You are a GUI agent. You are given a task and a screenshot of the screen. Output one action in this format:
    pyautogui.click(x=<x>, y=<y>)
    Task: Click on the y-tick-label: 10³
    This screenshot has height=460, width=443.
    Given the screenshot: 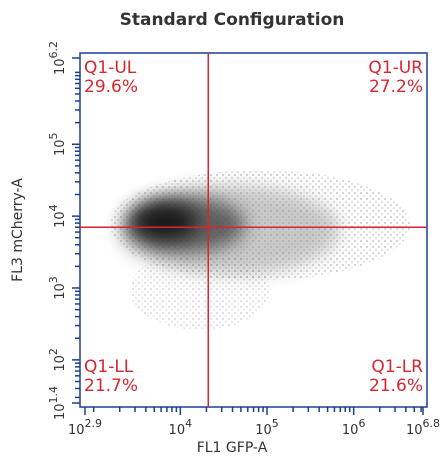 What is the action you would take?
    pyautogui.click(x=57, y=288)
    